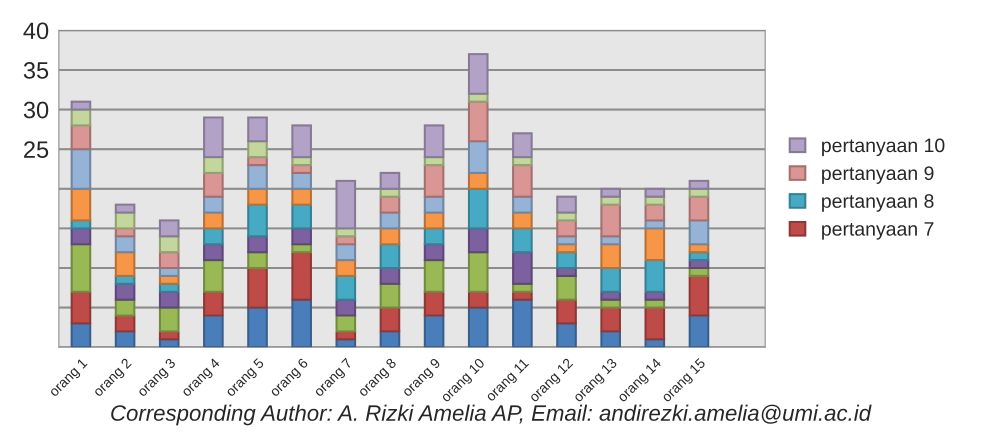  What do you see at coordinates (491, 415) in the screenshot?
I see `text: Corresponding Author: A. Rizki Amelia AP, Email: andirezki.amelia@umi.ac.id` at bounding box center [491, 415].